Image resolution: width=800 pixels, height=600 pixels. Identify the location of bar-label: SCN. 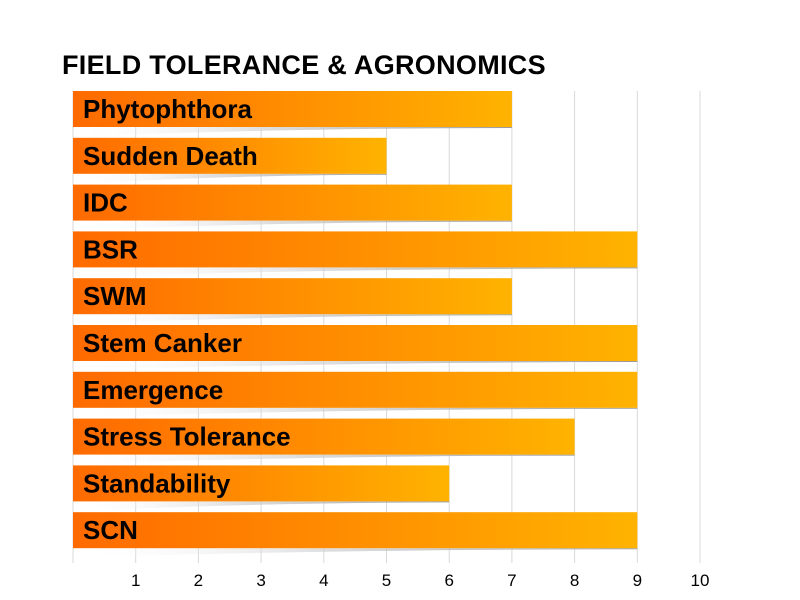
(110, 530).